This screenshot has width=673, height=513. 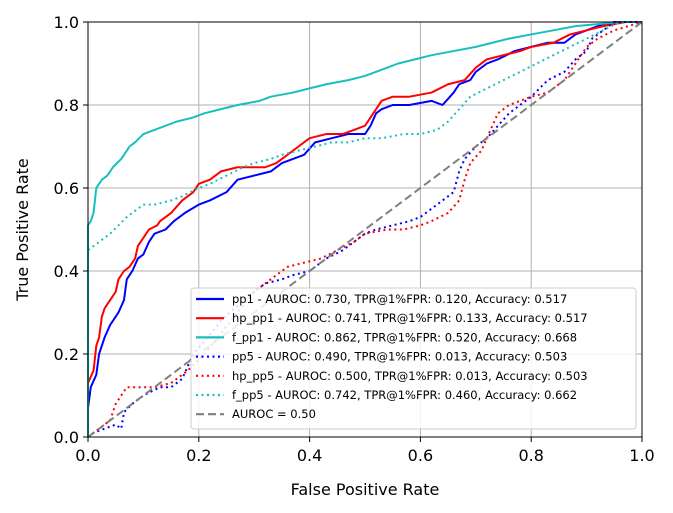 What do you see at coordinates (22, 230) in the screenshot?
I see `y-axis-label: True Positive Rate` at bounding box center [22, 230].